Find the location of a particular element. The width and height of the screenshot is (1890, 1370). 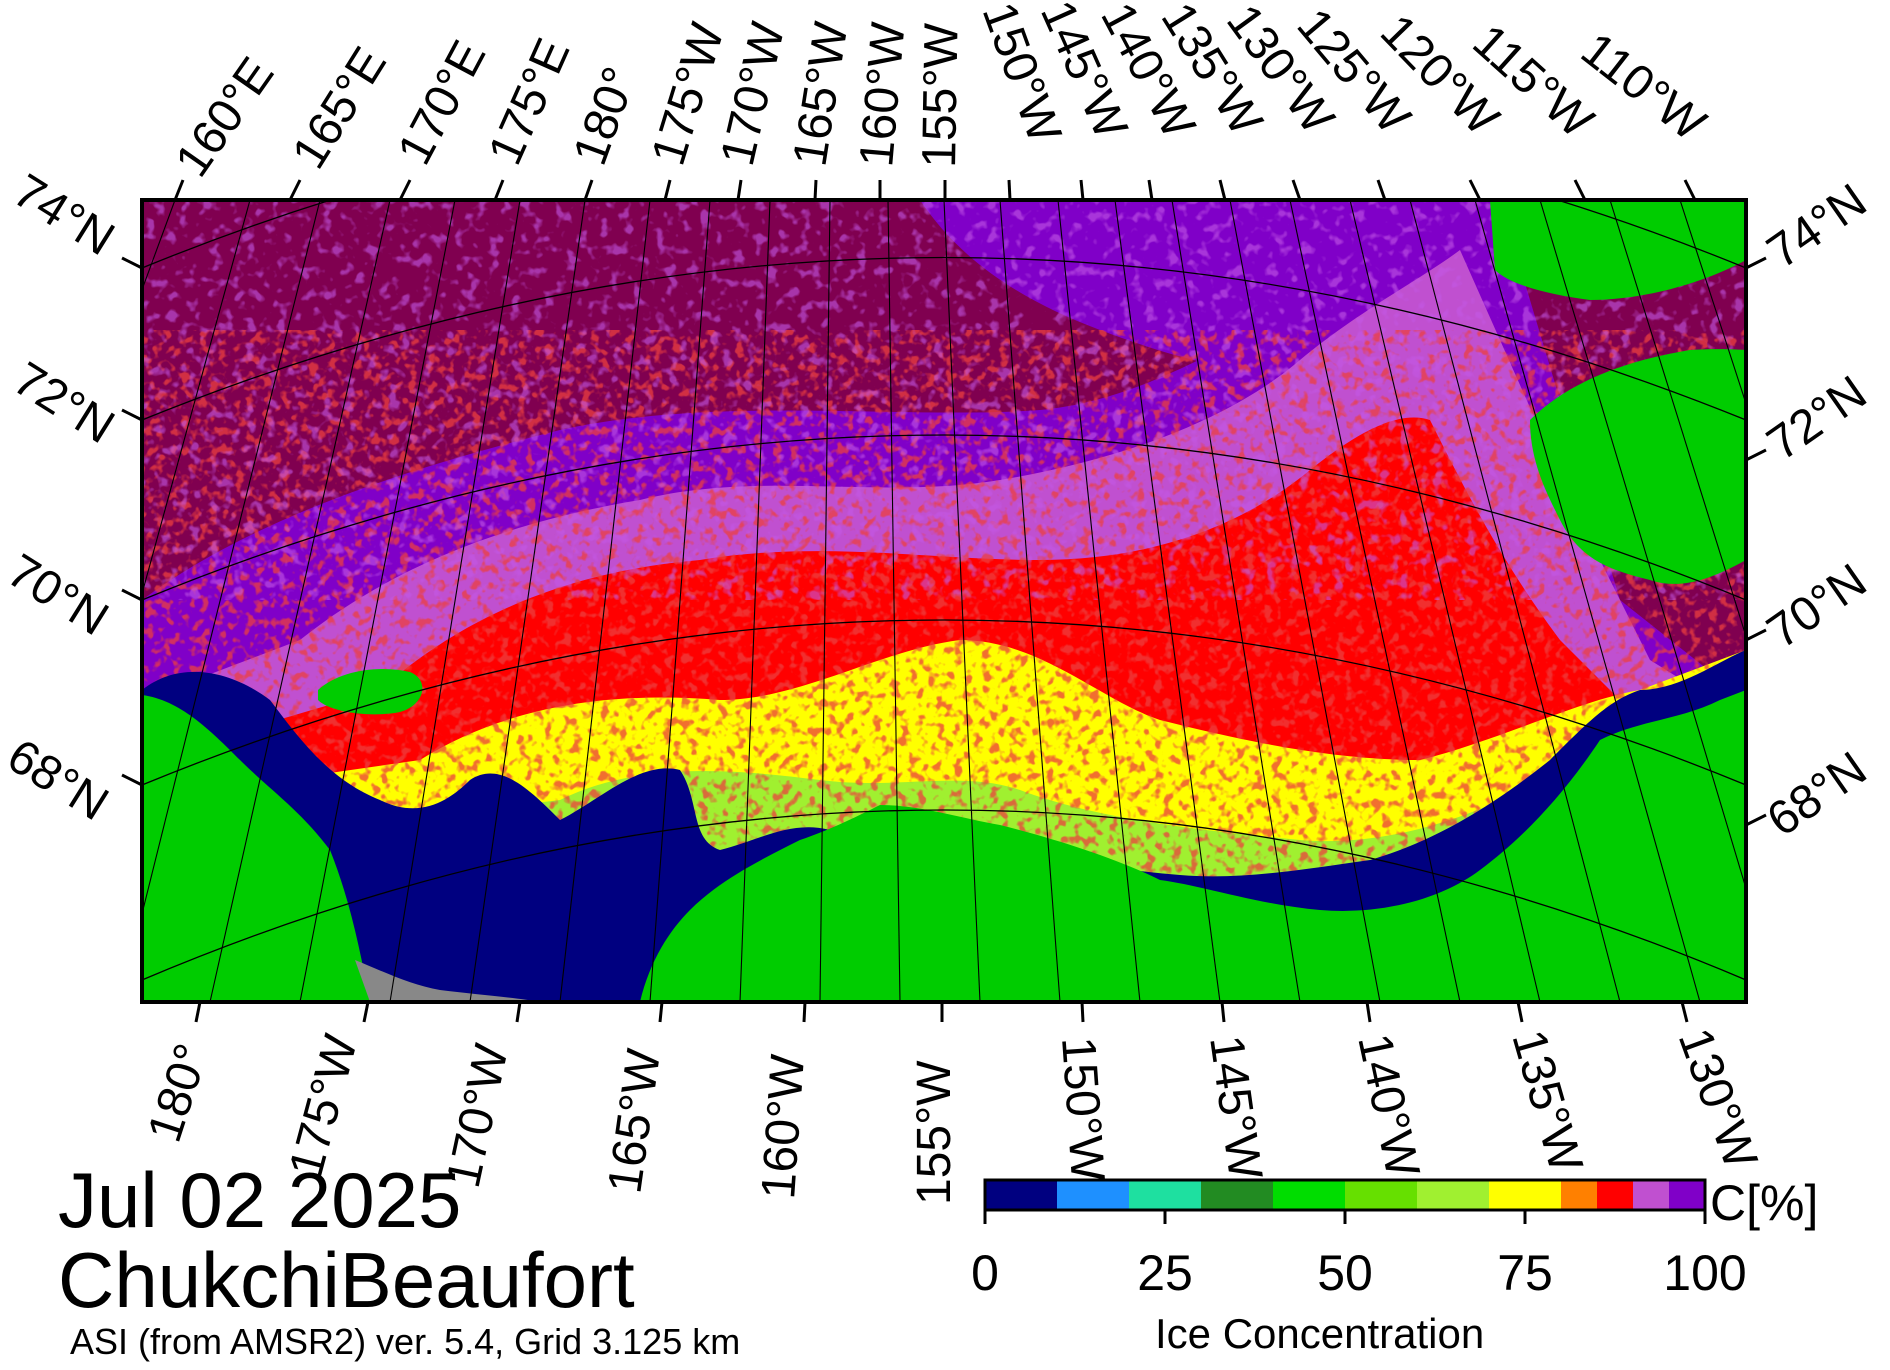

colorbar-unit: C[%] is located at coordinates (1764, 1203).